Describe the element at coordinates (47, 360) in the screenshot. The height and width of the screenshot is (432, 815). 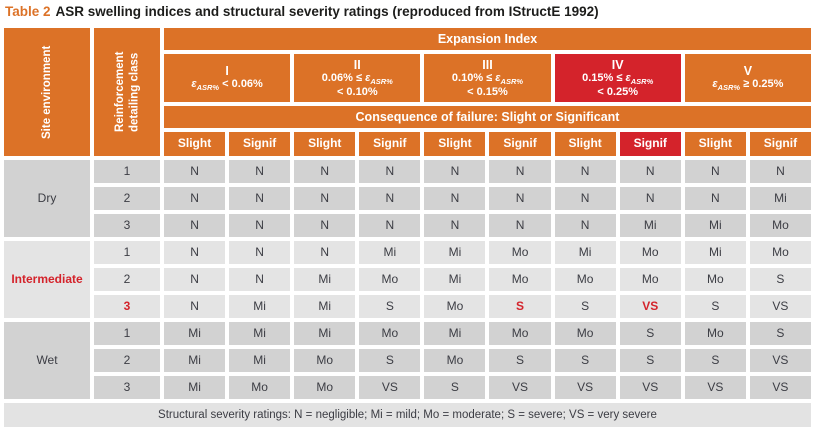
I see `group-label-wet: Wet` at that location.